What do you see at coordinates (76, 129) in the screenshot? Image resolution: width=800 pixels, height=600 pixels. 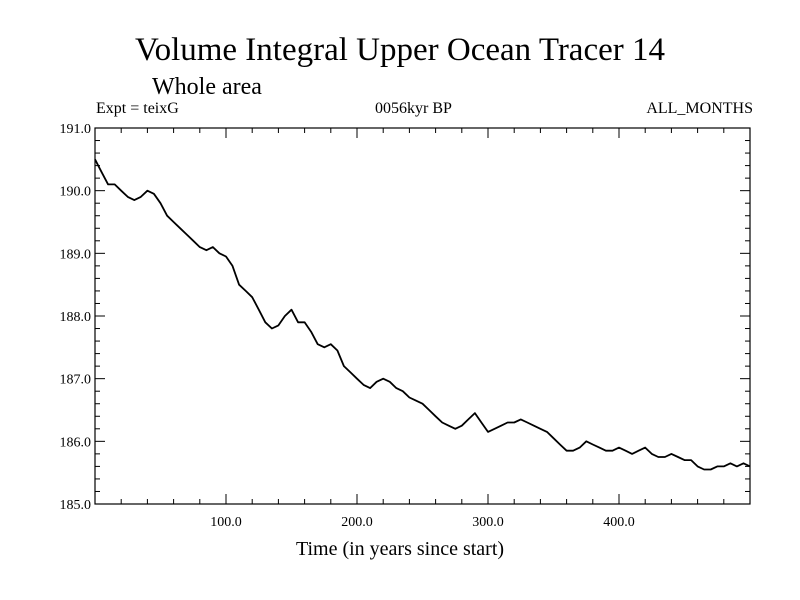 I see `y-tick-label: 191.0` at bounding box center [76, 129].